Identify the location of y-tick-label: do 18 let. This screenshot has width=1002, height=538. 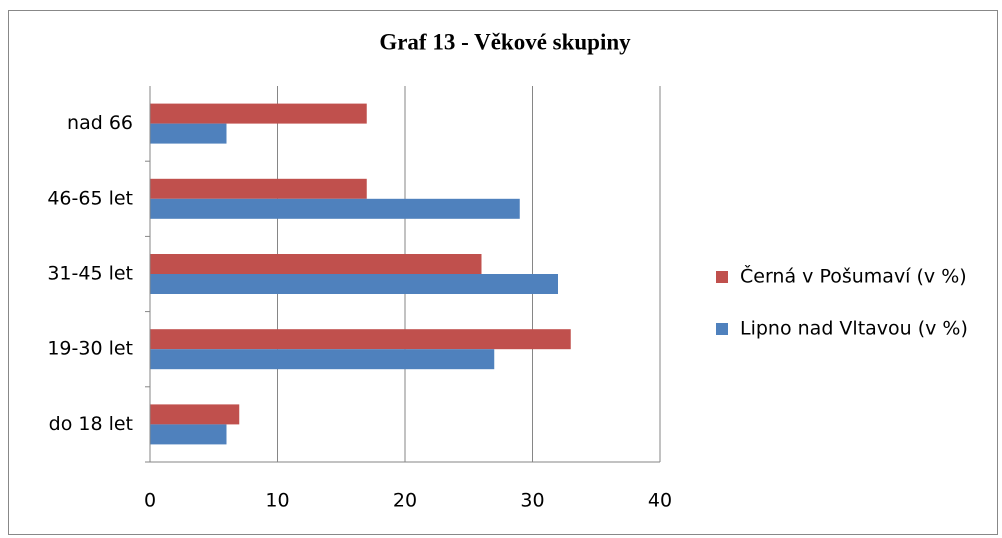
(91, 424).